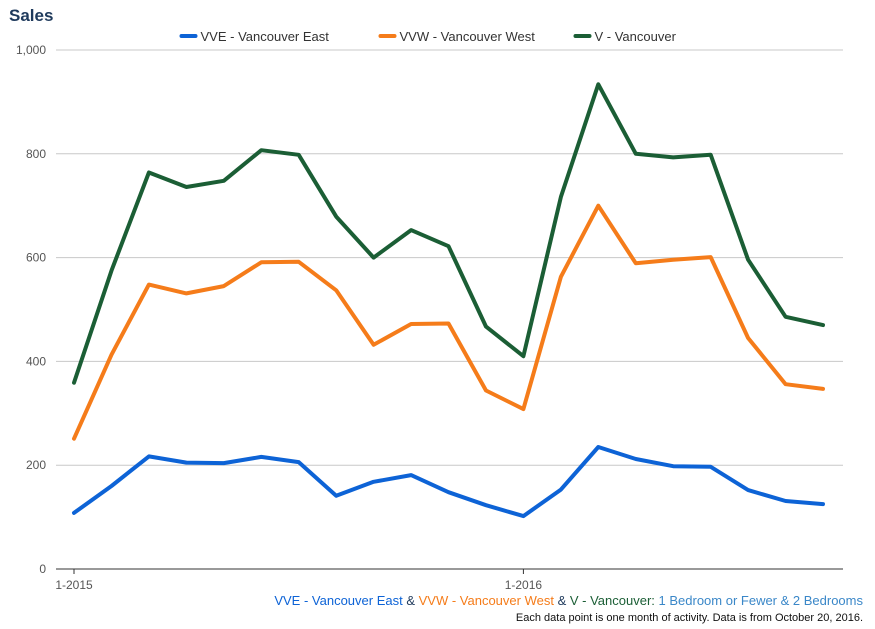 This screenshot has height=629, width=875. I want to click on y-tick-label: 800, so click(36, 154).